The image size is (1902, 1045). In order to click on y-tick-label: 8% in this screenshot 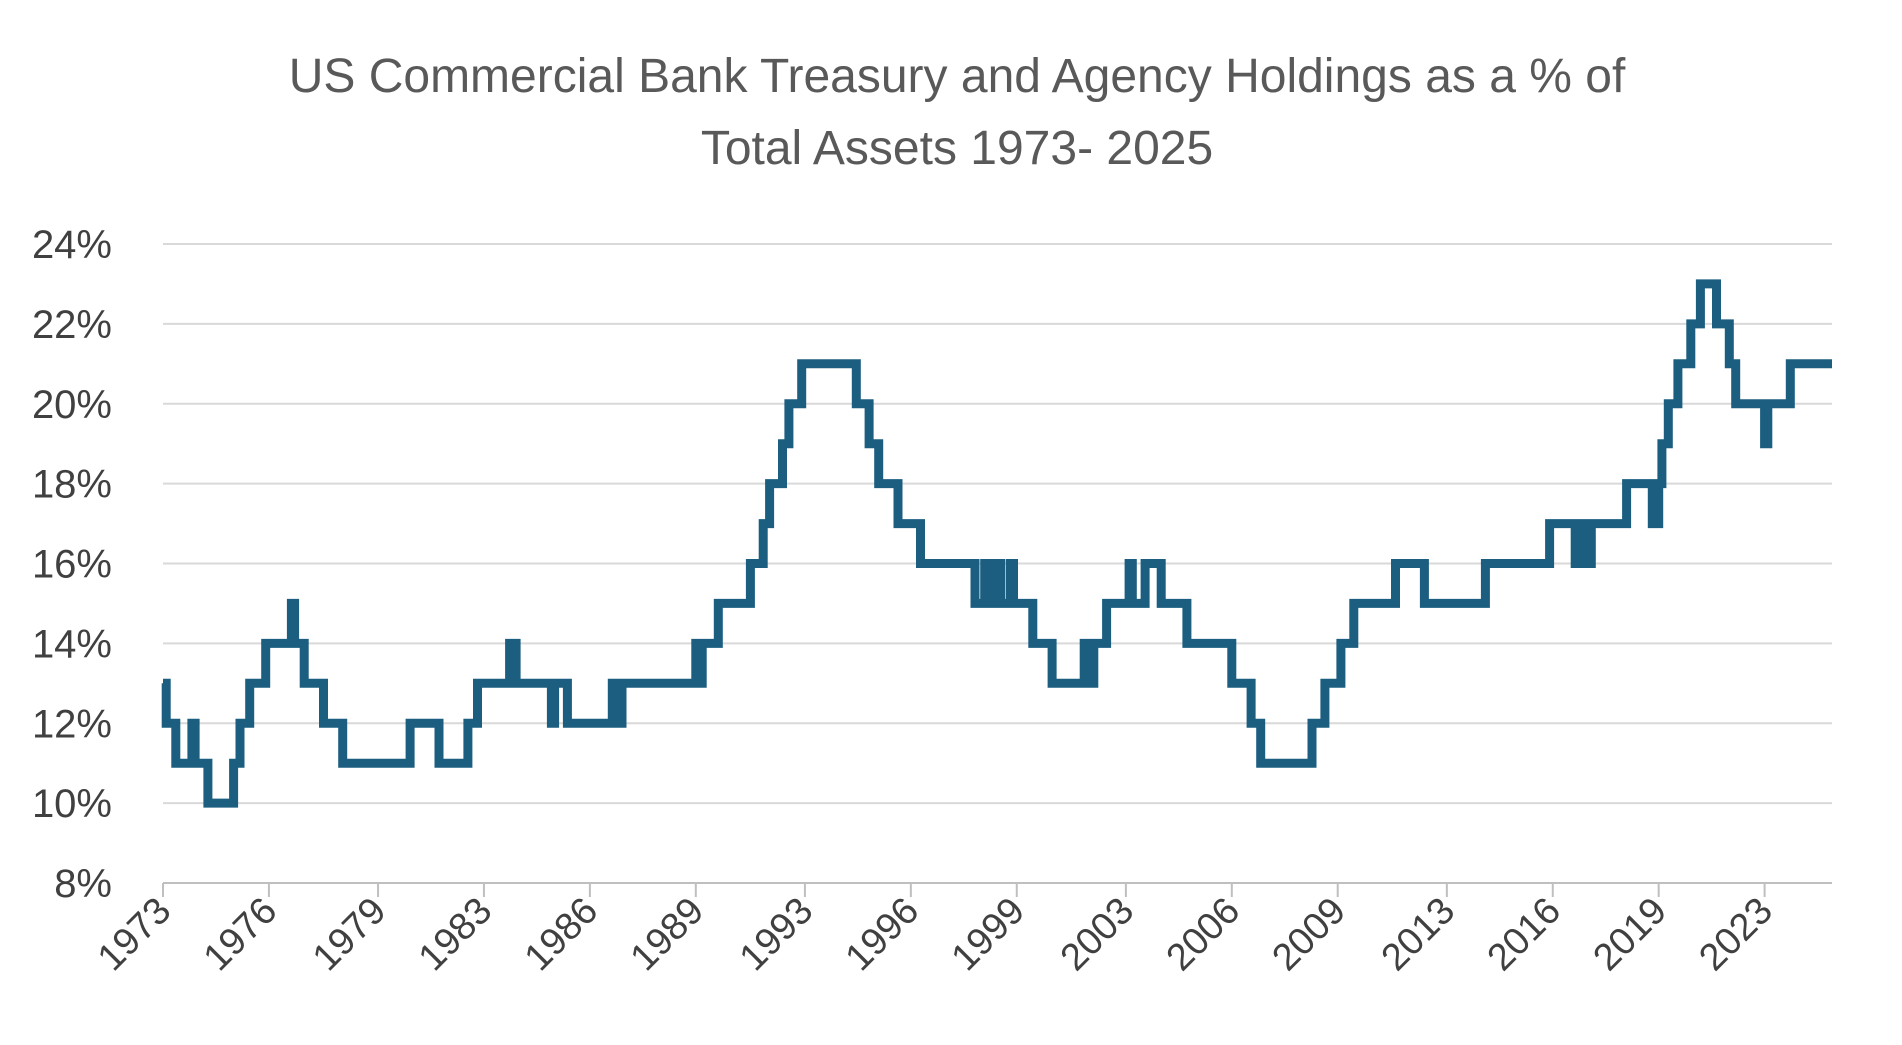, I will do `click(83, 884)`.